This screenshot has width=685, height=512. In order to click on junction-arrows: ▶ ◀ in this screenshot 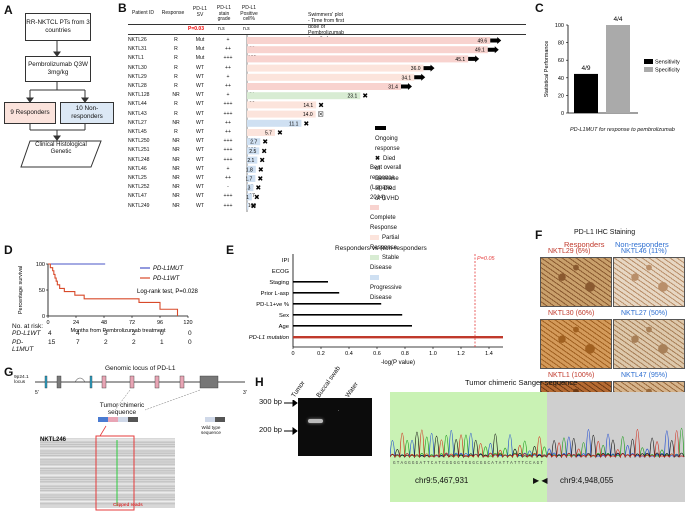, I will do `click(540, 480)`.